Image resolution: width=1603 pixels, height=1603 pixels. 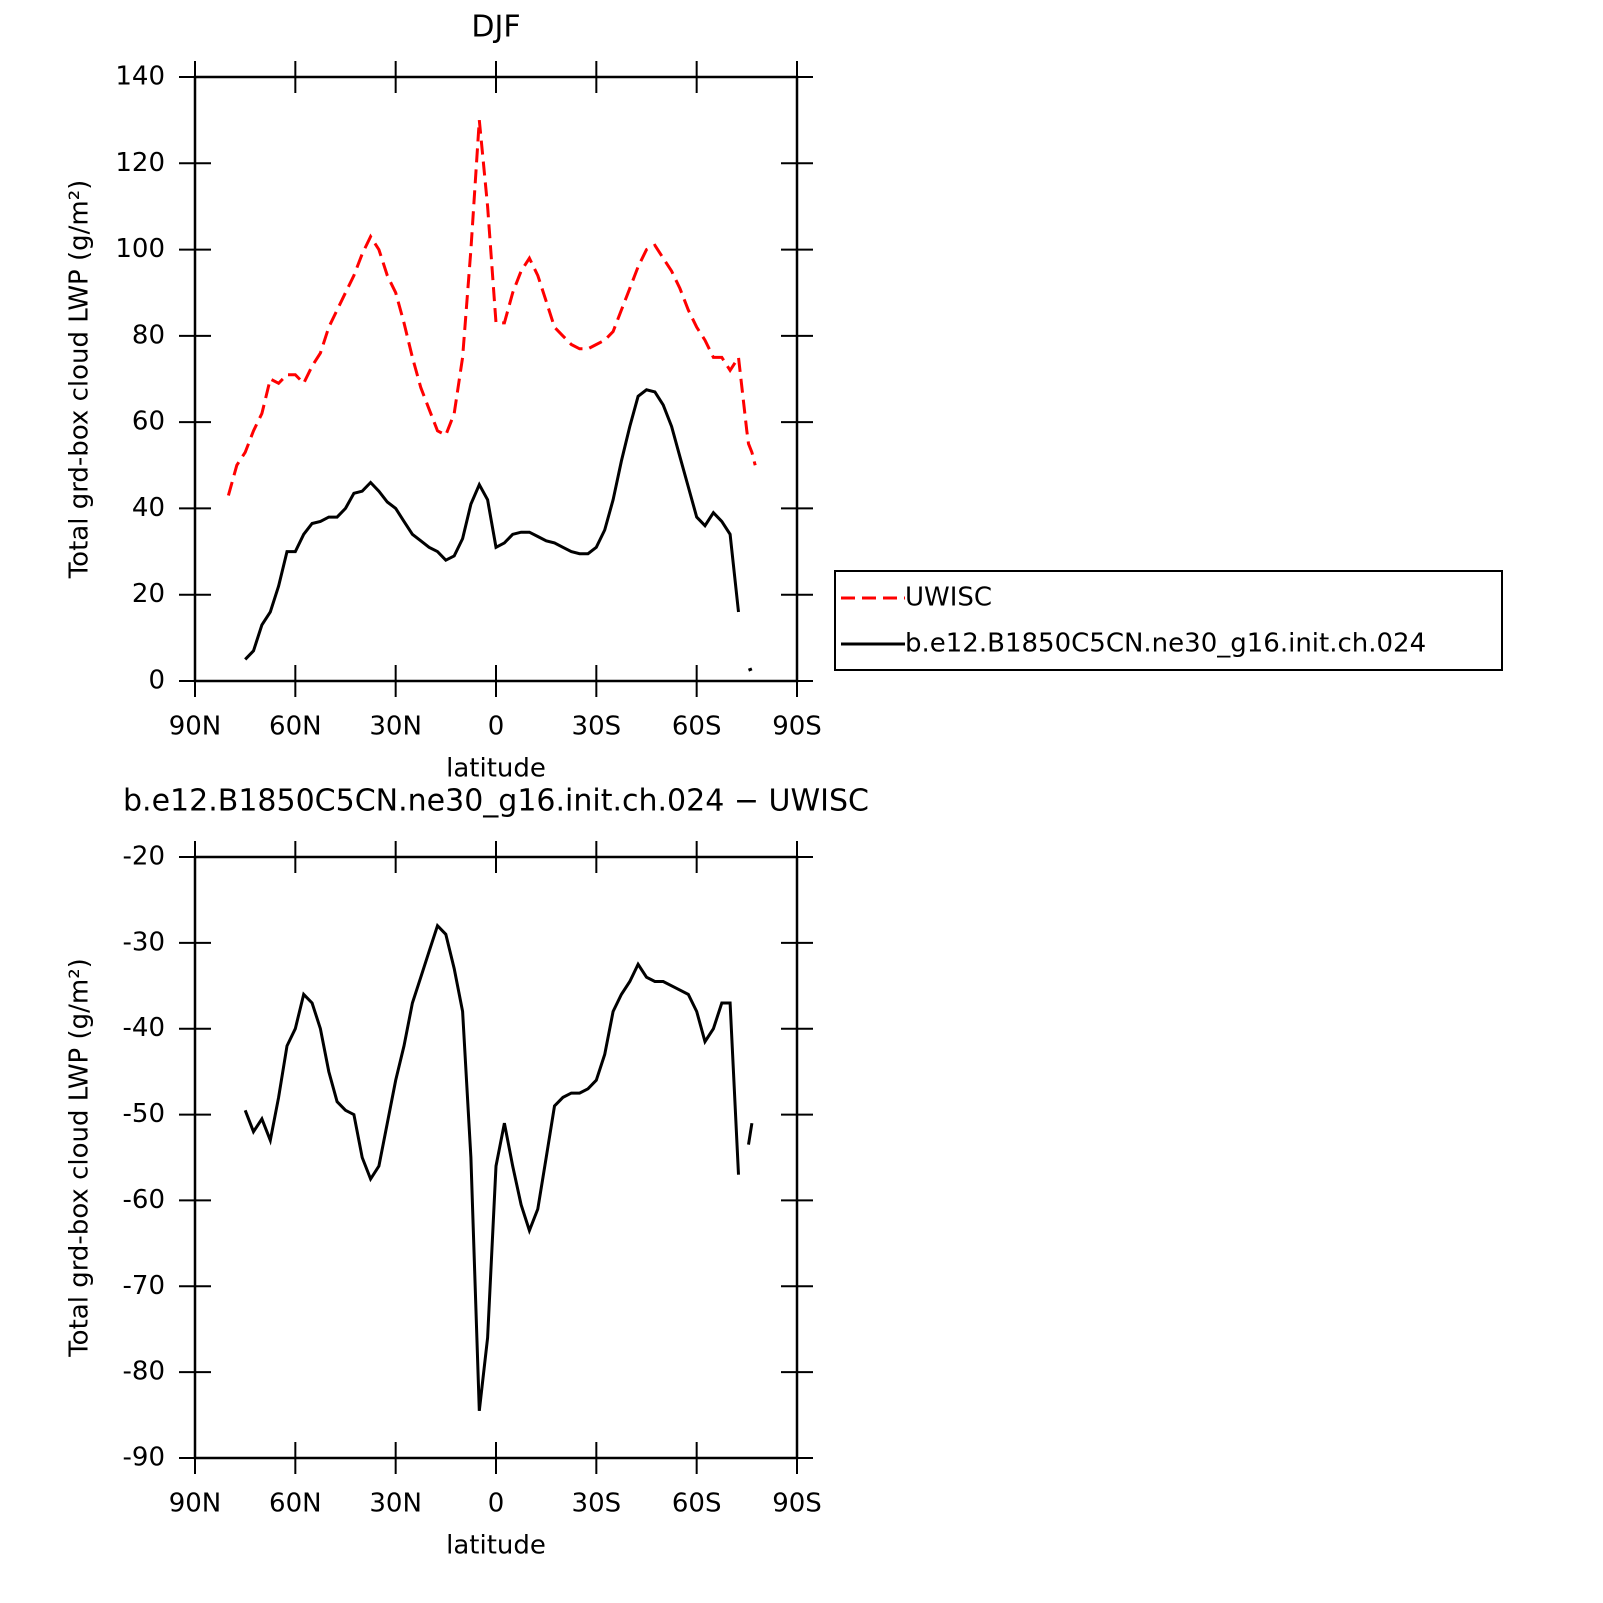 What do you see at coordinates (144, 1200) in the screenshot?
I see `y-tick-label: -60` at bounding box center [144, 1200].